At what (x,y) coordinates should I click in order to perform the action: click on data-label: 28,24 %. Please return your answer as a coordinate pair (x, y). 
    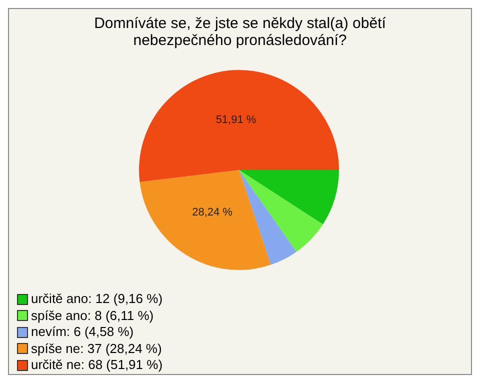
    Looking at the image, I should click on (212, 212).